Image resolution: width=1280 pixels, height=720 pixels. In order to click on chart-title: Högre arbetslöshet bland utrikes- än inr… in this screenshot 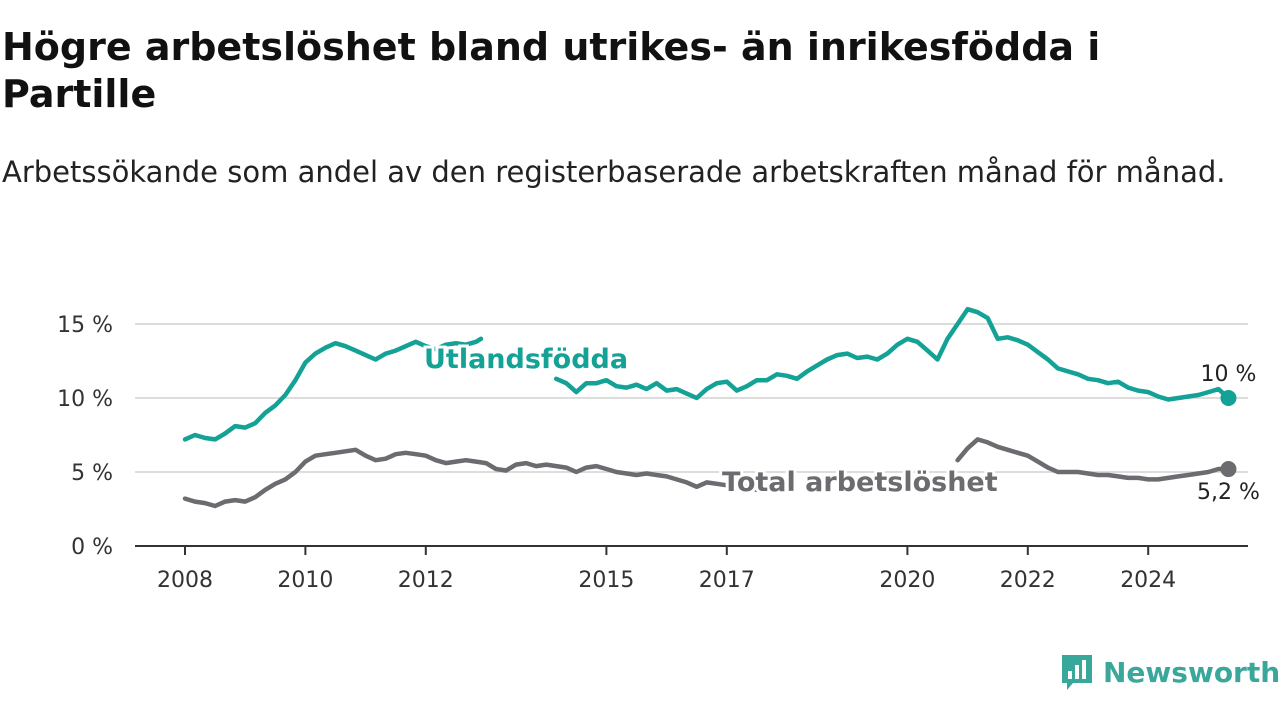, I will do `click(551, 70)`.